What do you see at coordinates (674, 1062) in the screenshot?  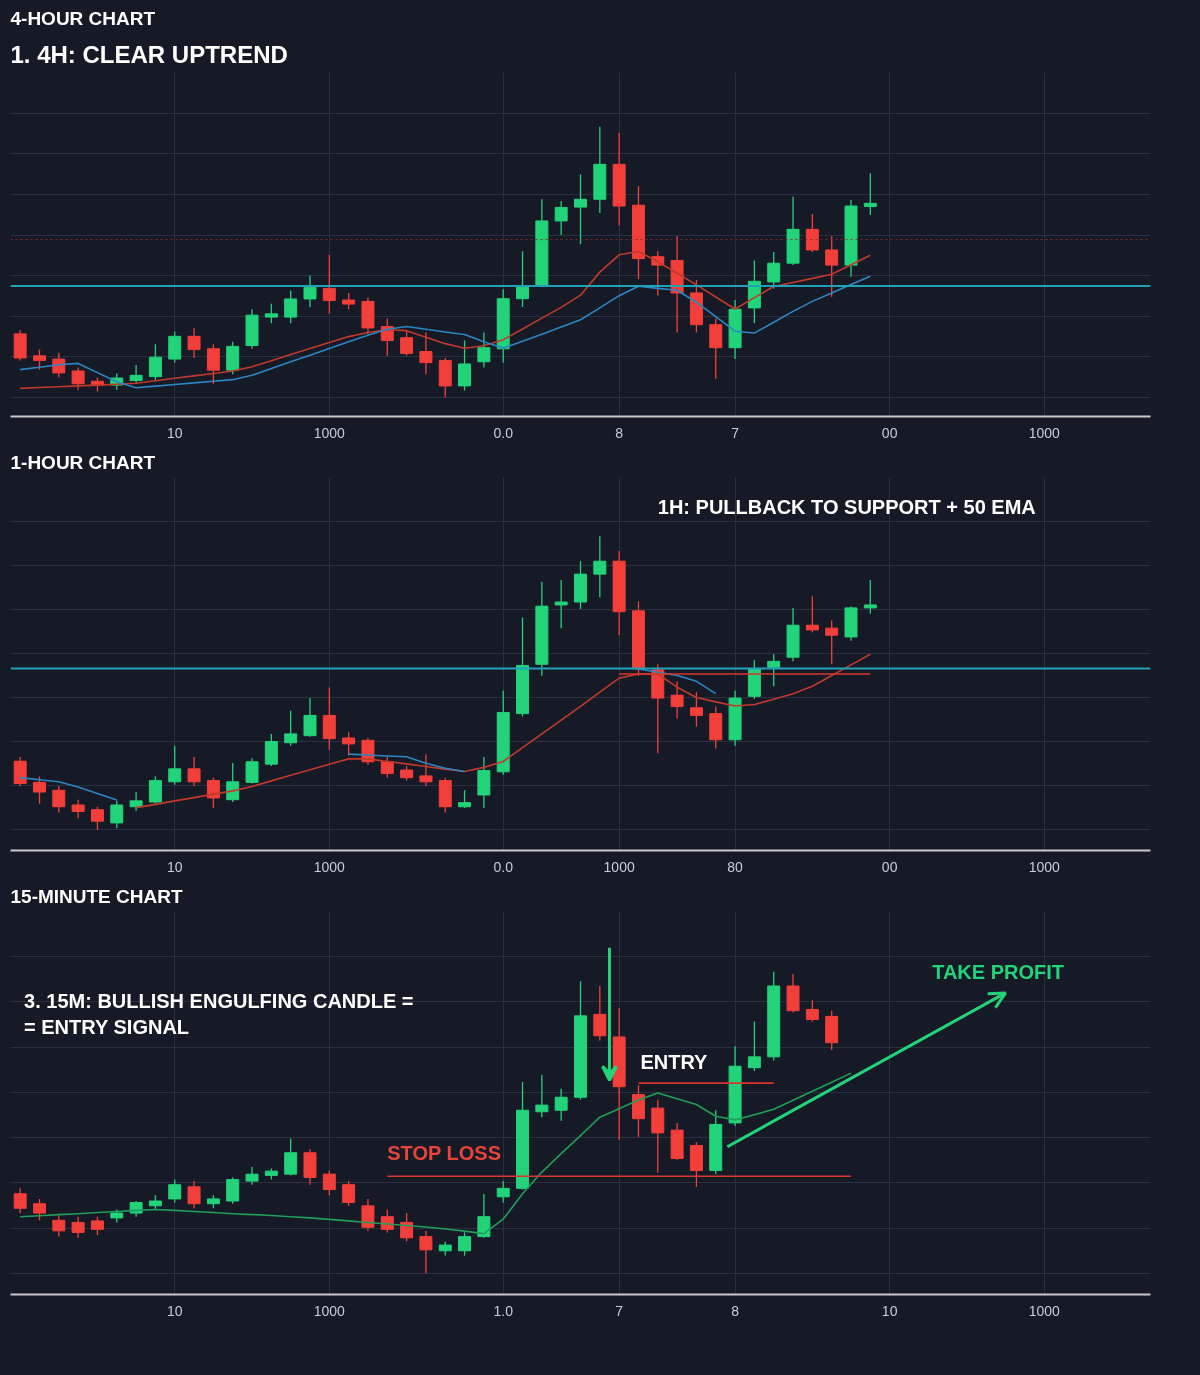 I see `annotation: ENTRY` at bounding box center [674, 1062].